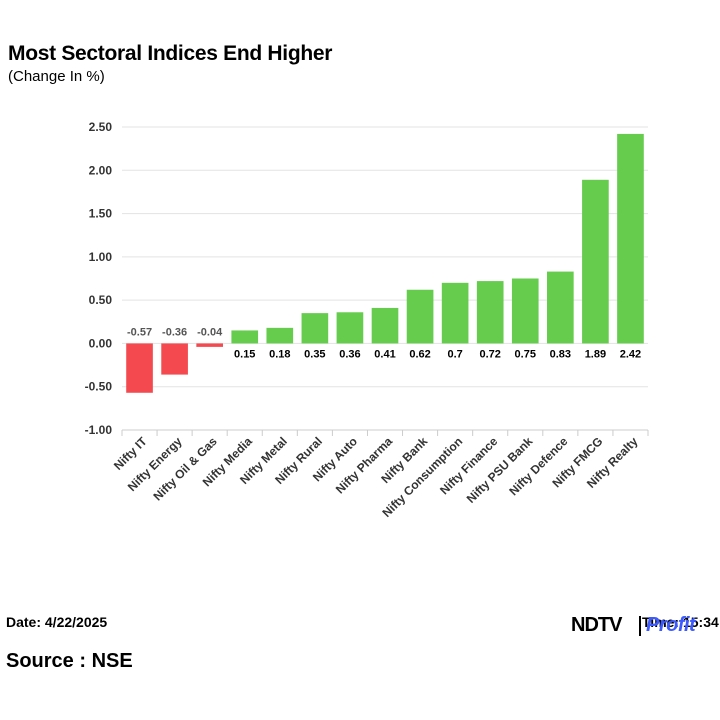 This screenshot has width=720, height=720. Describe the element at coordinates (170, 53) in the screenshot. I see `chart-title: Most Sectoral Indices End Higher` at that location.